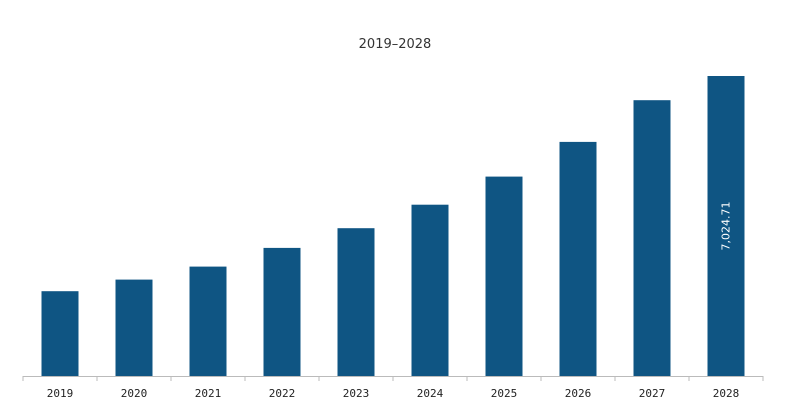 The width and height of the screenshot is (790, 417). What do you see at coordinates (60, 333) in the screenshot?
I see `bar-2019` at bounding box center [60, 333].